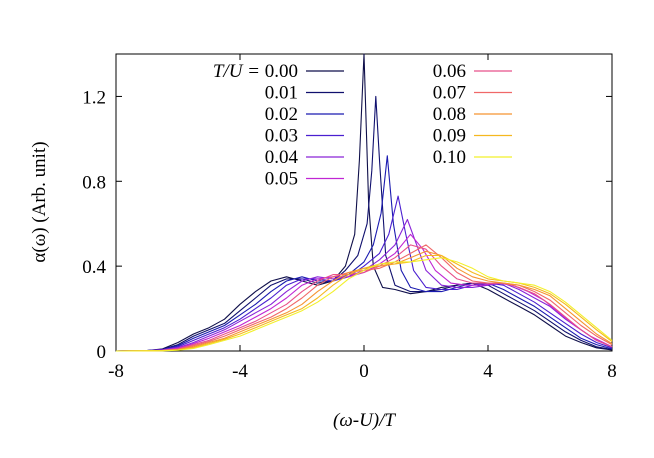 Image resolution: width=654 pixels, height=458 pixels. Describe the element at coordinates (281, 179) in the screenshot. I see `legend-label-0.05: 0.05` at that location.